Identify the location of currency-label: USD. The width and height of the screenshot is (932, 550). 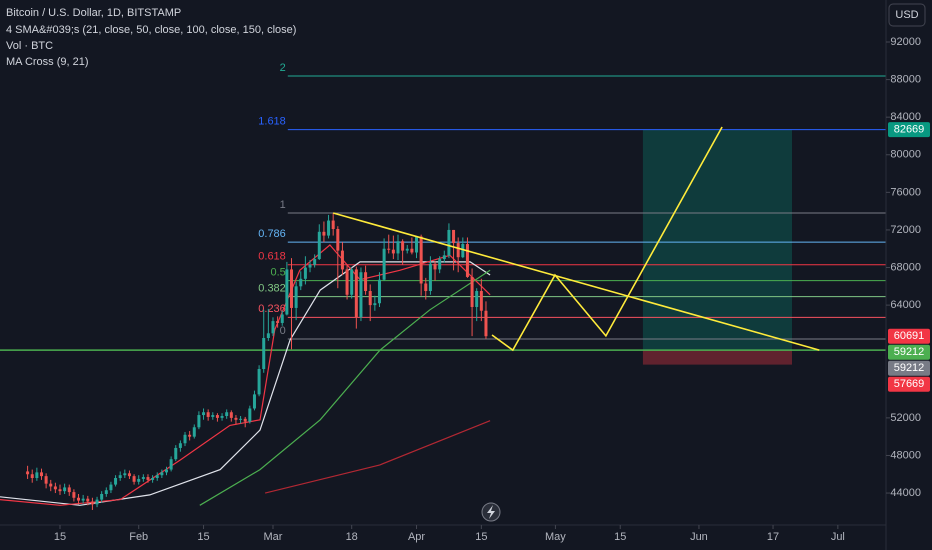
(906, 15).